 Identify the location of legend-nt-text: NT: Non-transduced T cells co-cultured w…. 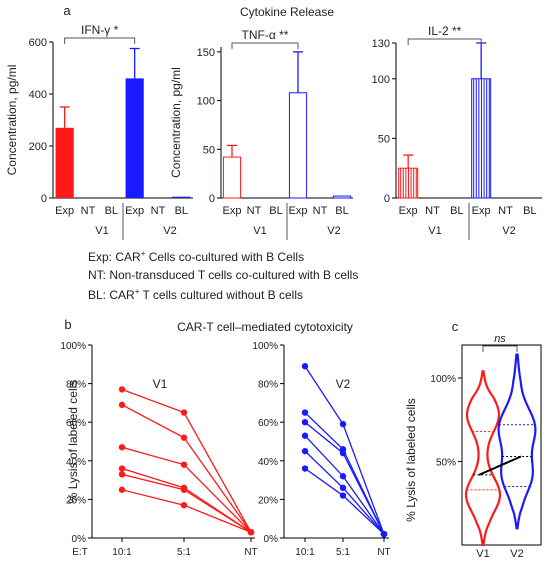
(223, 275).